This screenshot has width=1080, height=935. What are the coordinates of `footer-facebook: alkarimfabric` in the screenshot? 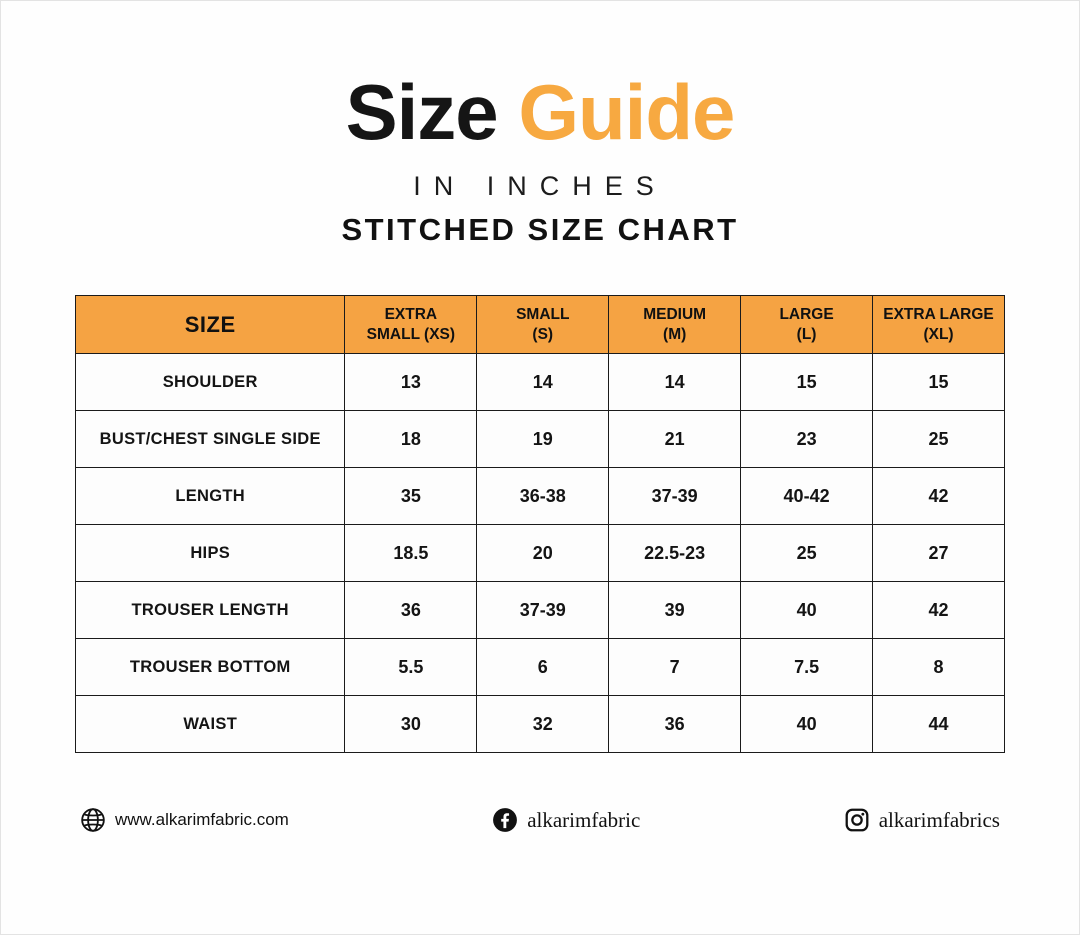 It's located at (566, 820).